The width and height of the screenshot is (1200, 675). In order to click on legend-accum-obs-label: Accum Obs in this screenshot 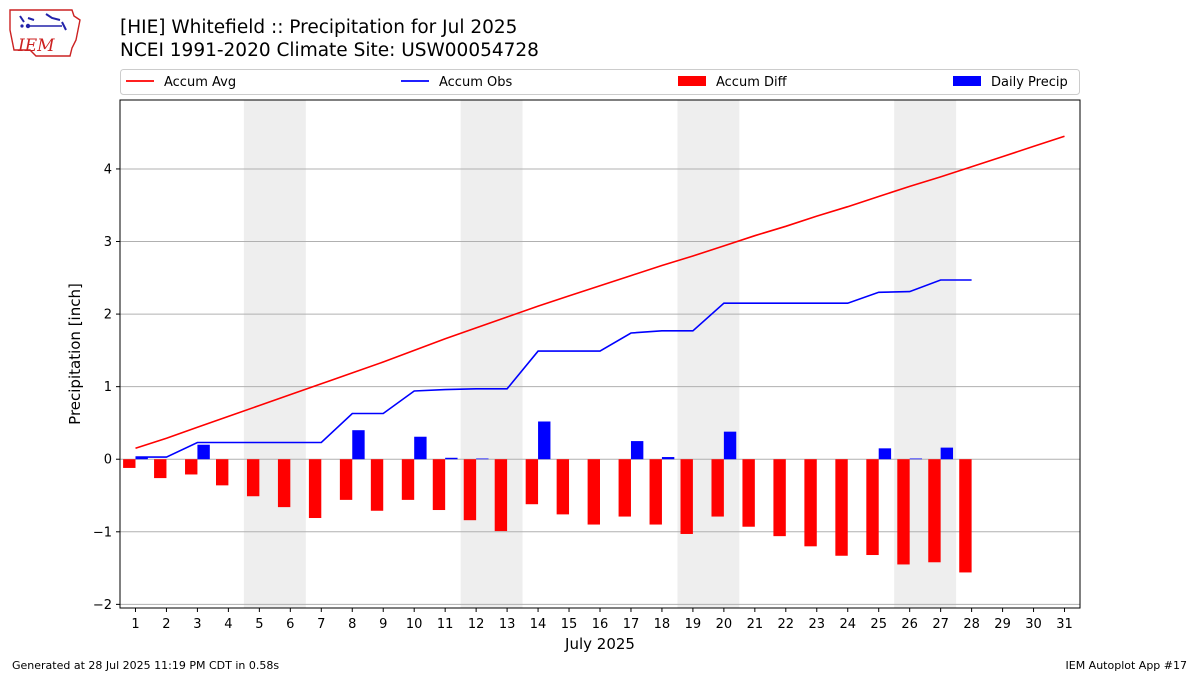, I will do `click(475, 82)`.